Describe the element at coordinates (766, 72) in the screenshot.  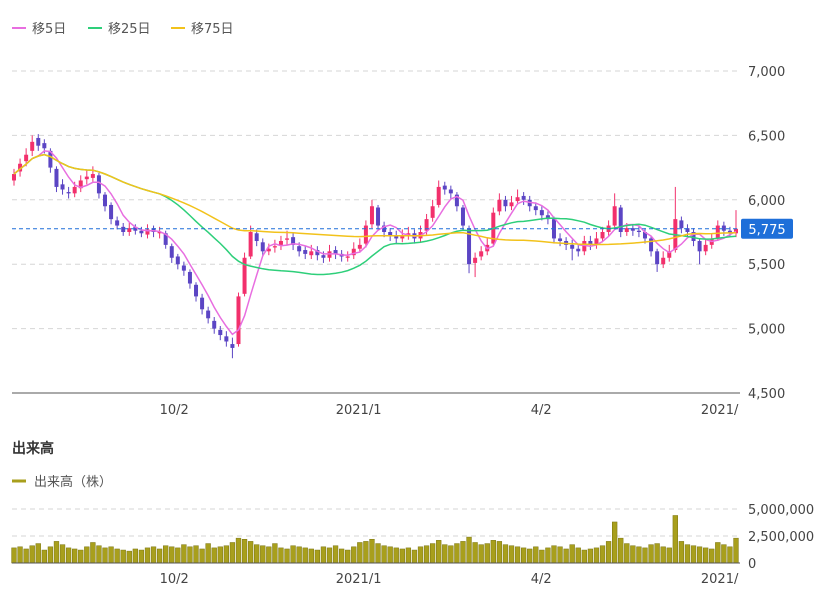
I see `price-tick-label: 7,000` at that location.